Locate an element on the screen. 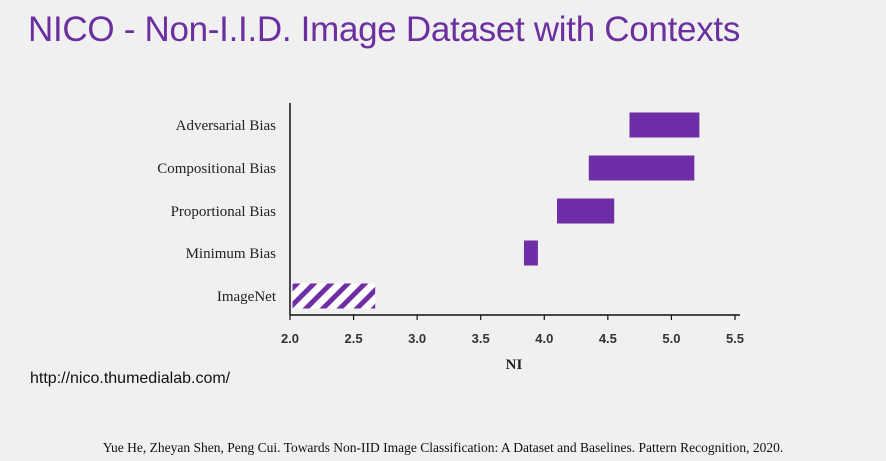 This screenshot has width=886, height=461. category-label-minimum-bias: Minimum Bias is located at coordinates (231, 254).